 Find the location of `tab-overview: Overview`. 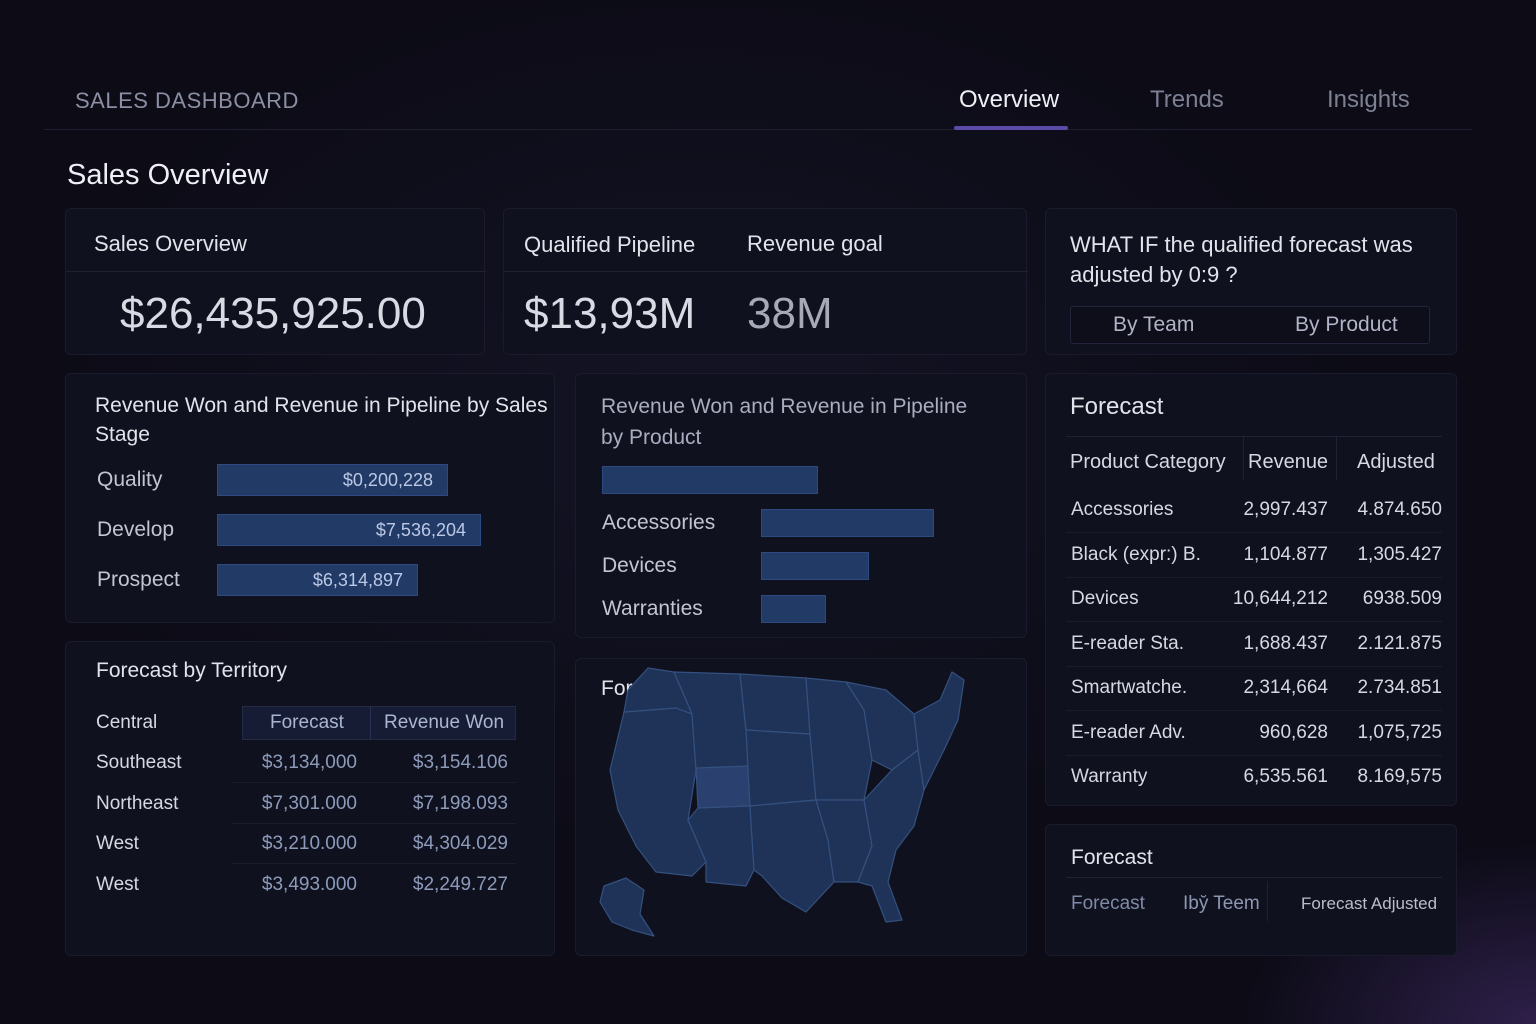

tab-overview: Overview is located at coordinates (1009, 99).